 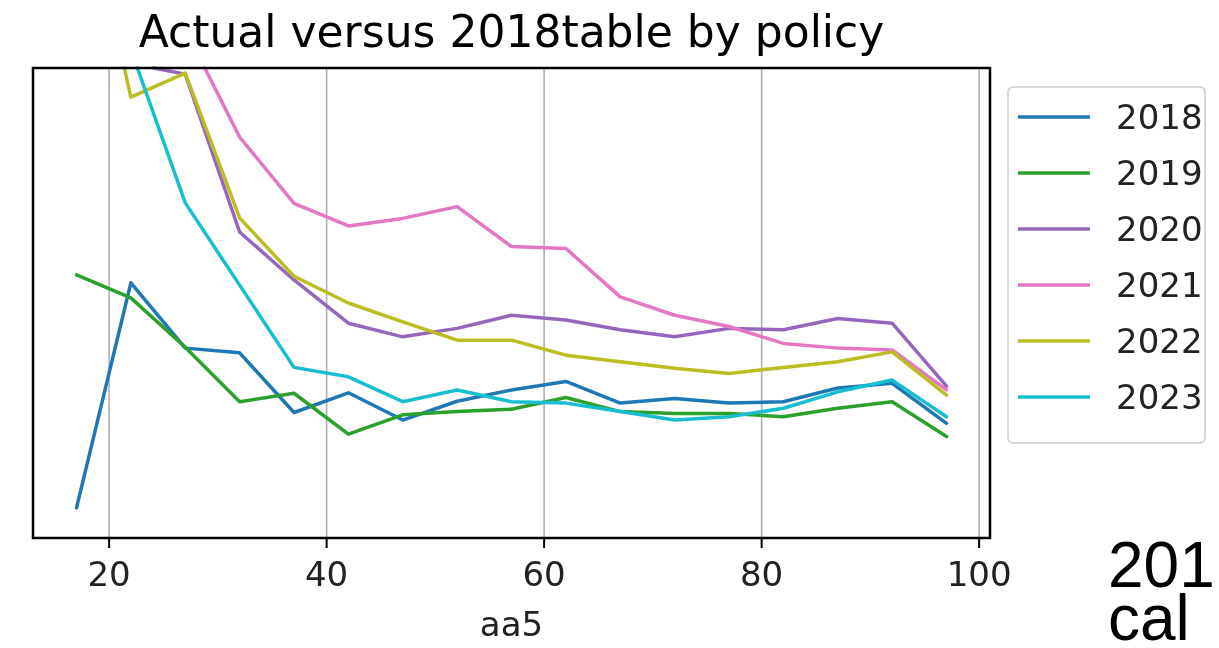 I want to click on x-axis-title: aa5, so click(x=511, y=624).